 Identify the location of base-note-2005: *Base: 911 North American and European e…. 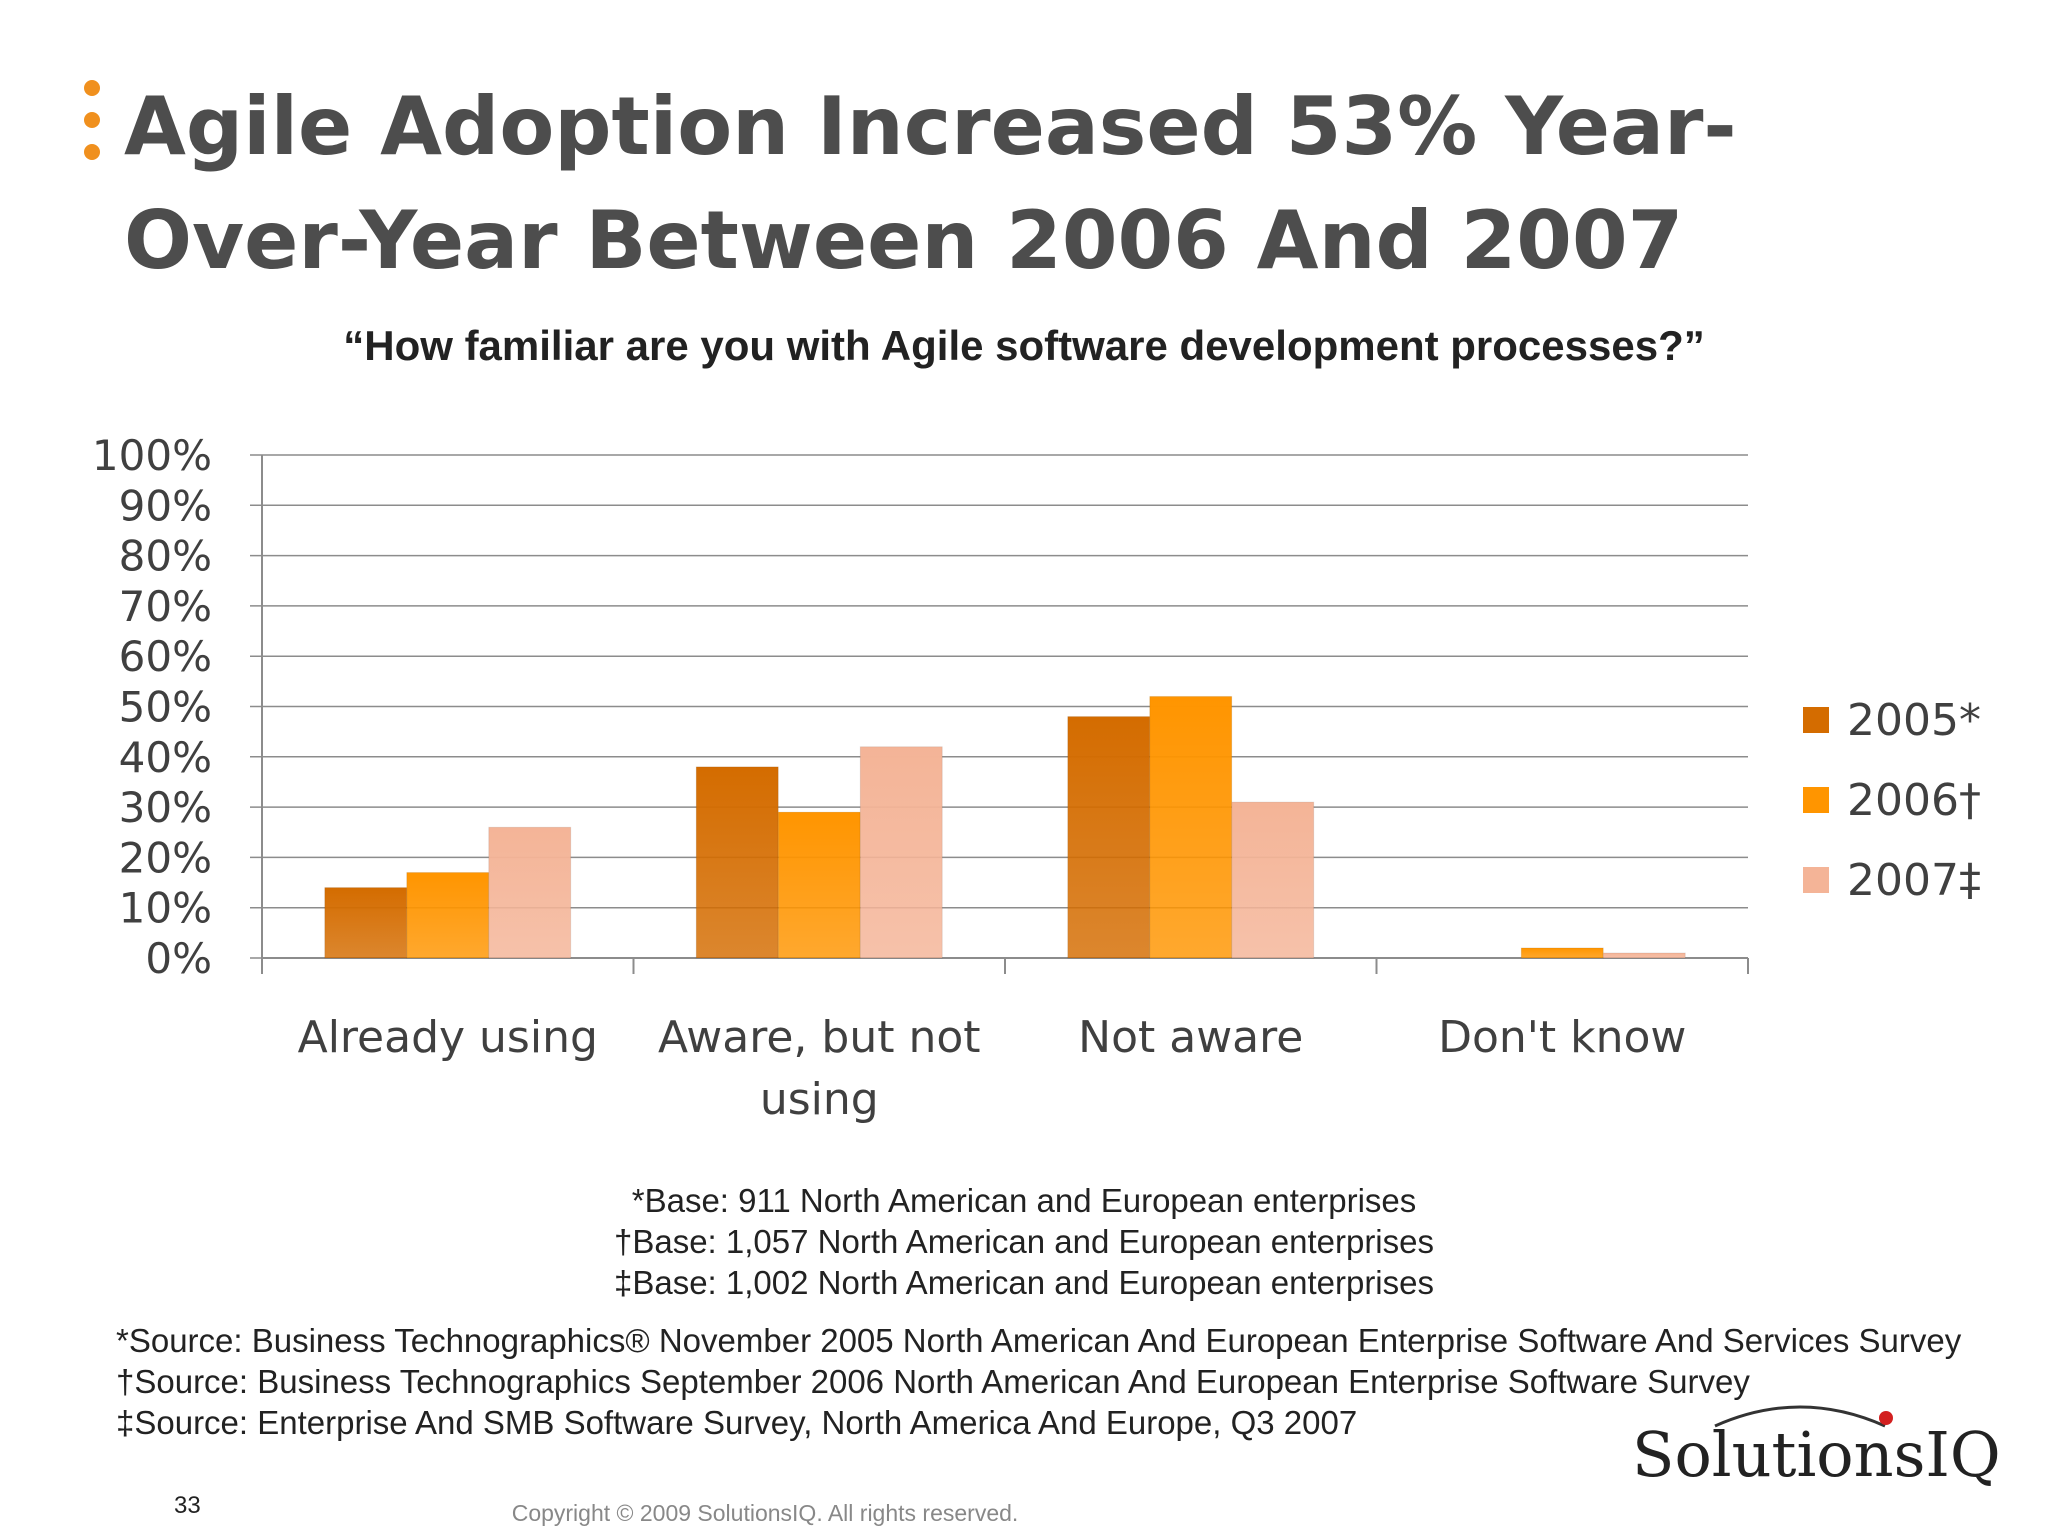
(1024, 1200).